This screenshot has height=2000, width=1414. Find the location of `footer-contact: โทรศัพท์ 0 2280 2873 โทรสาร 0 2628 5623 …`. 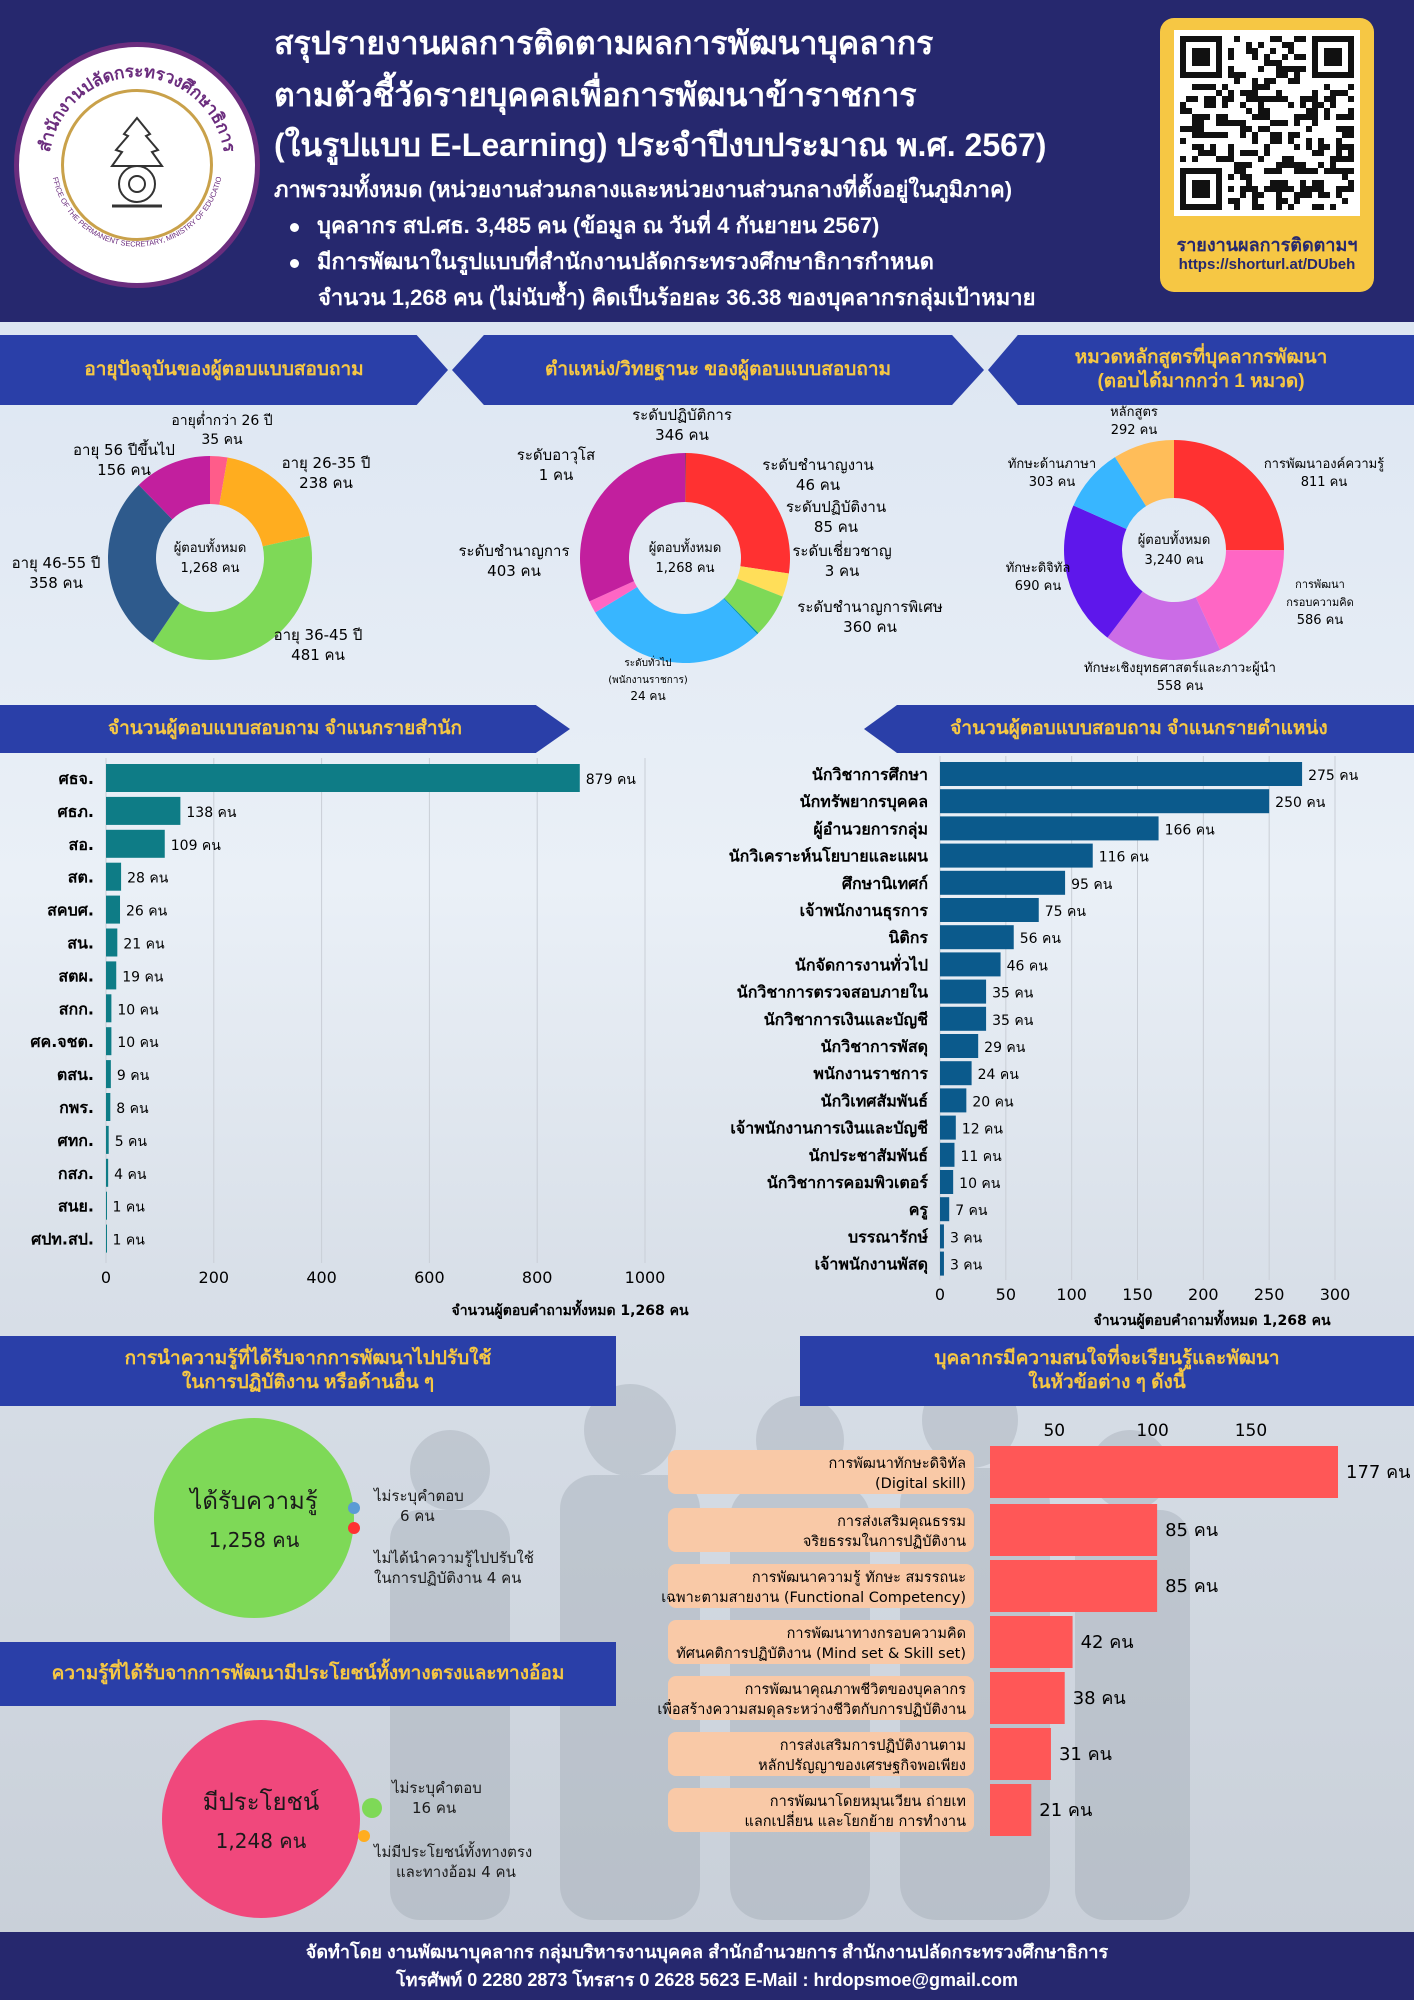

footer-contact: โทรศัพท์ 0 2280 2873 โทรสาร 0 2628 5623 … is located at coordinates (707, 1980).